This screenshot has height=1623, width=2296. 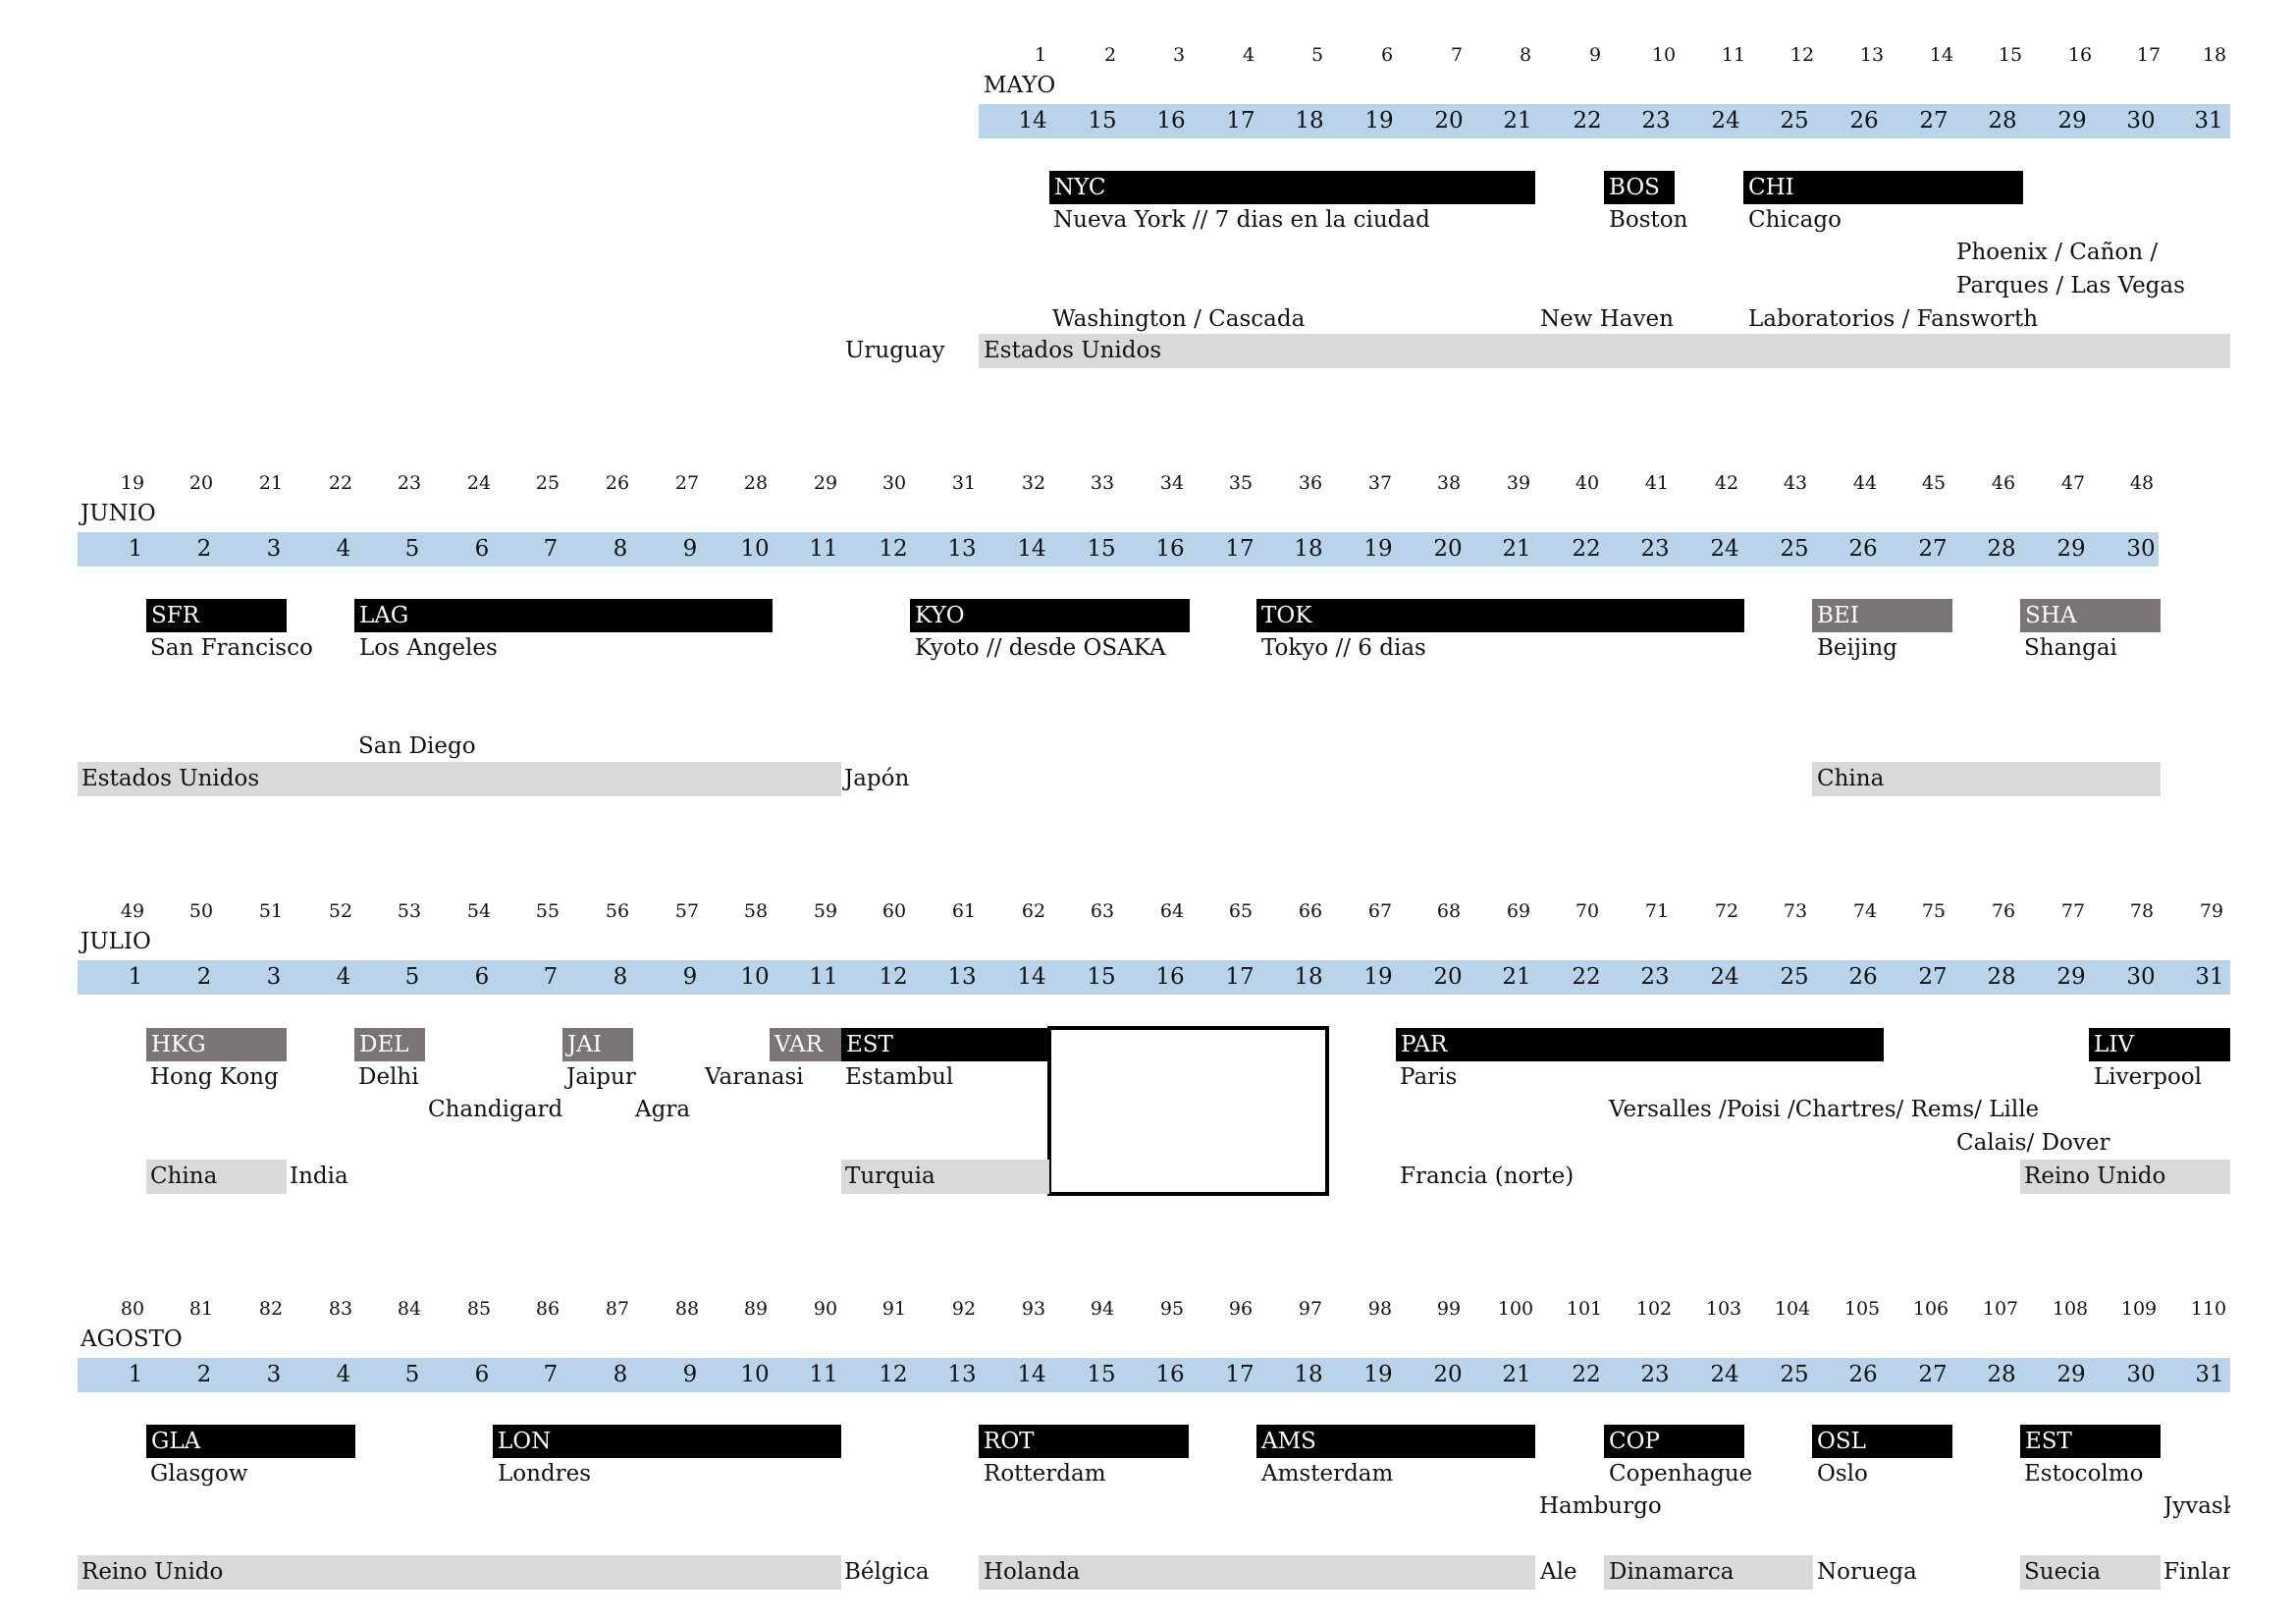 I want to click on city-label: Amsterdam, so click(x=1328, y=1474).